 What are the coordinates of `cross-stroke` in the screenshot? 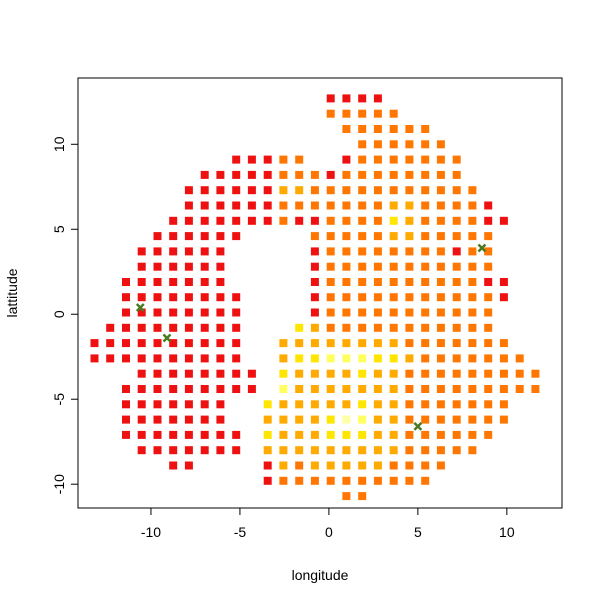 It's located at (140, 307).